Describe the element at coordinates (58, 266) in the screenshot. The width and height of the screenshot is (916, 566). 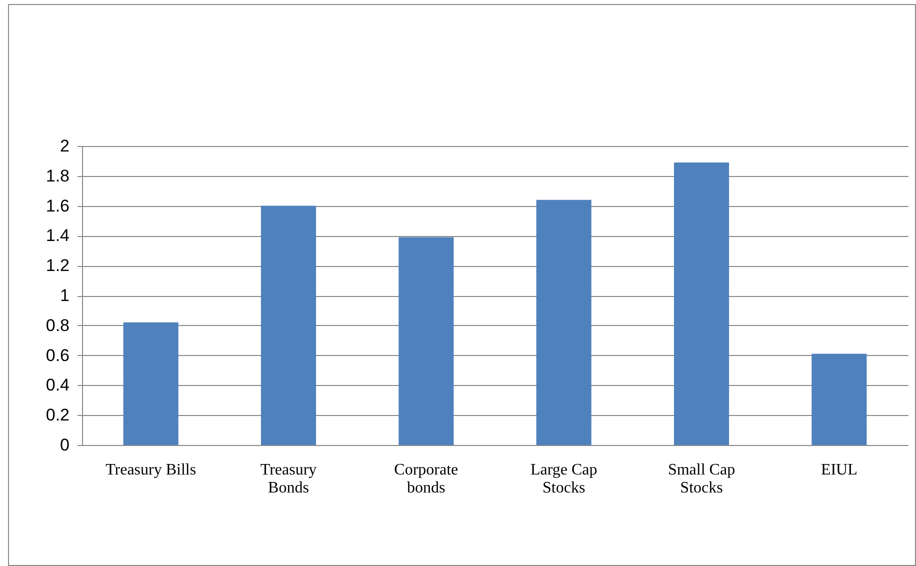
I see `y-tick-label: 1.2` at that location.